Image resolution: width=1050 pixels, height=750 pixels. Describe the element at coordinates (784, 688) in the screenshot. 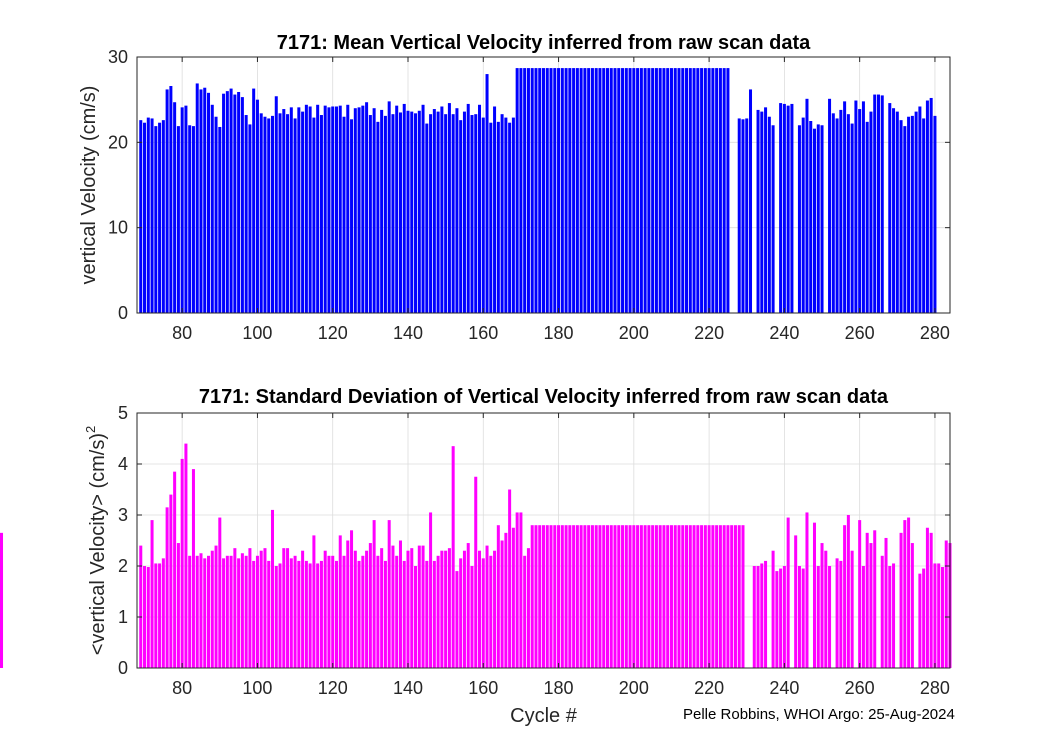

I see `x-tick-label: 240` at that location.